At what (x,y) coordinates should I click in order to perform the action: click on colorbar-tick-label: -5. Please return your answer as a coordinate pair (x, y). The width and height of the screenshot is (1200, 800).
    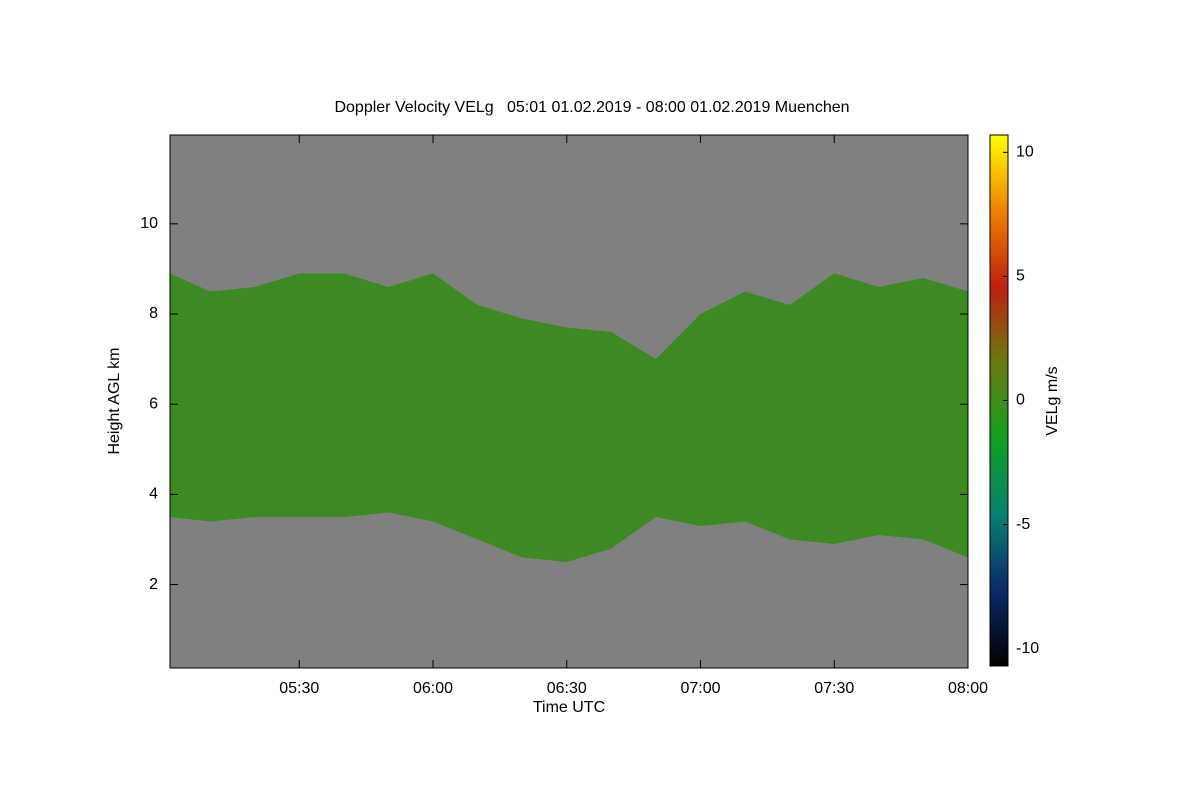
    Looking at the image, I should click on (1023, 524).